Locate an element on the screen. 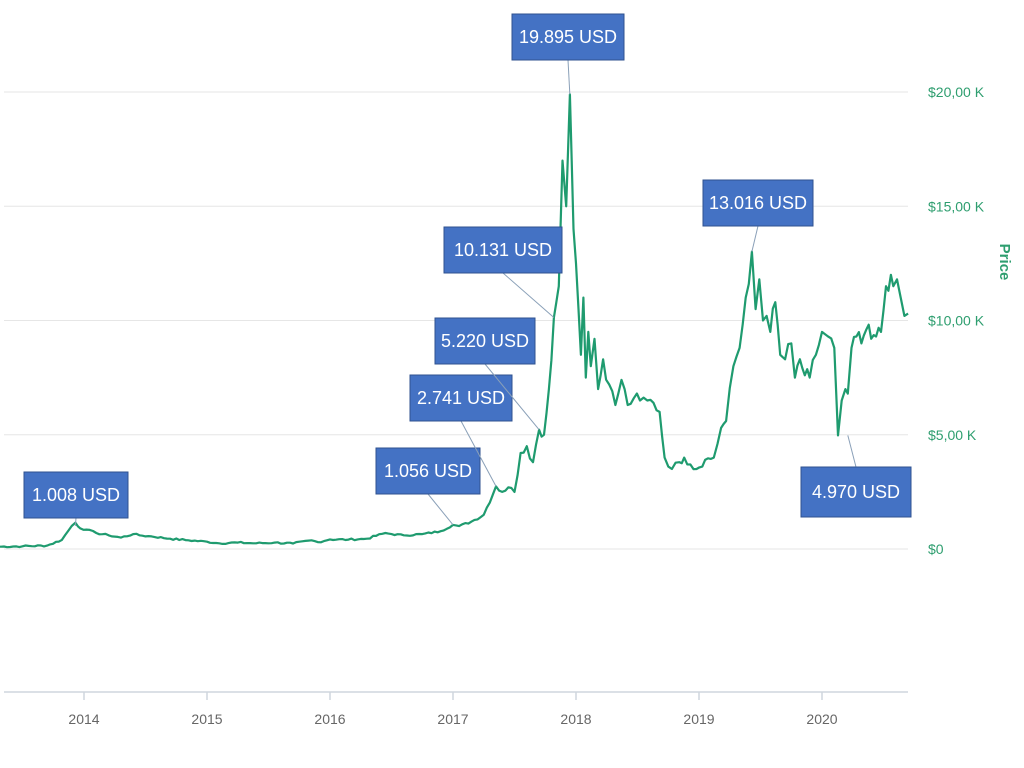 The image size is (1024, 768). x-tick-label: 2019 is located at coordinates (698, 719).